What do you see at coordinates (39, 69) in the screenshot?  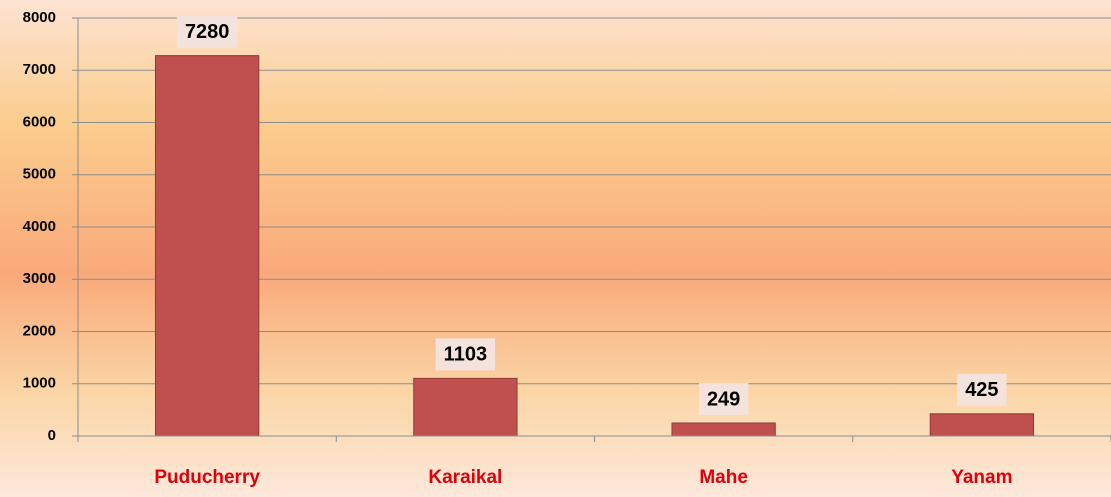 I see `y-tick-label: 7000` at bounding box center [39, 69].